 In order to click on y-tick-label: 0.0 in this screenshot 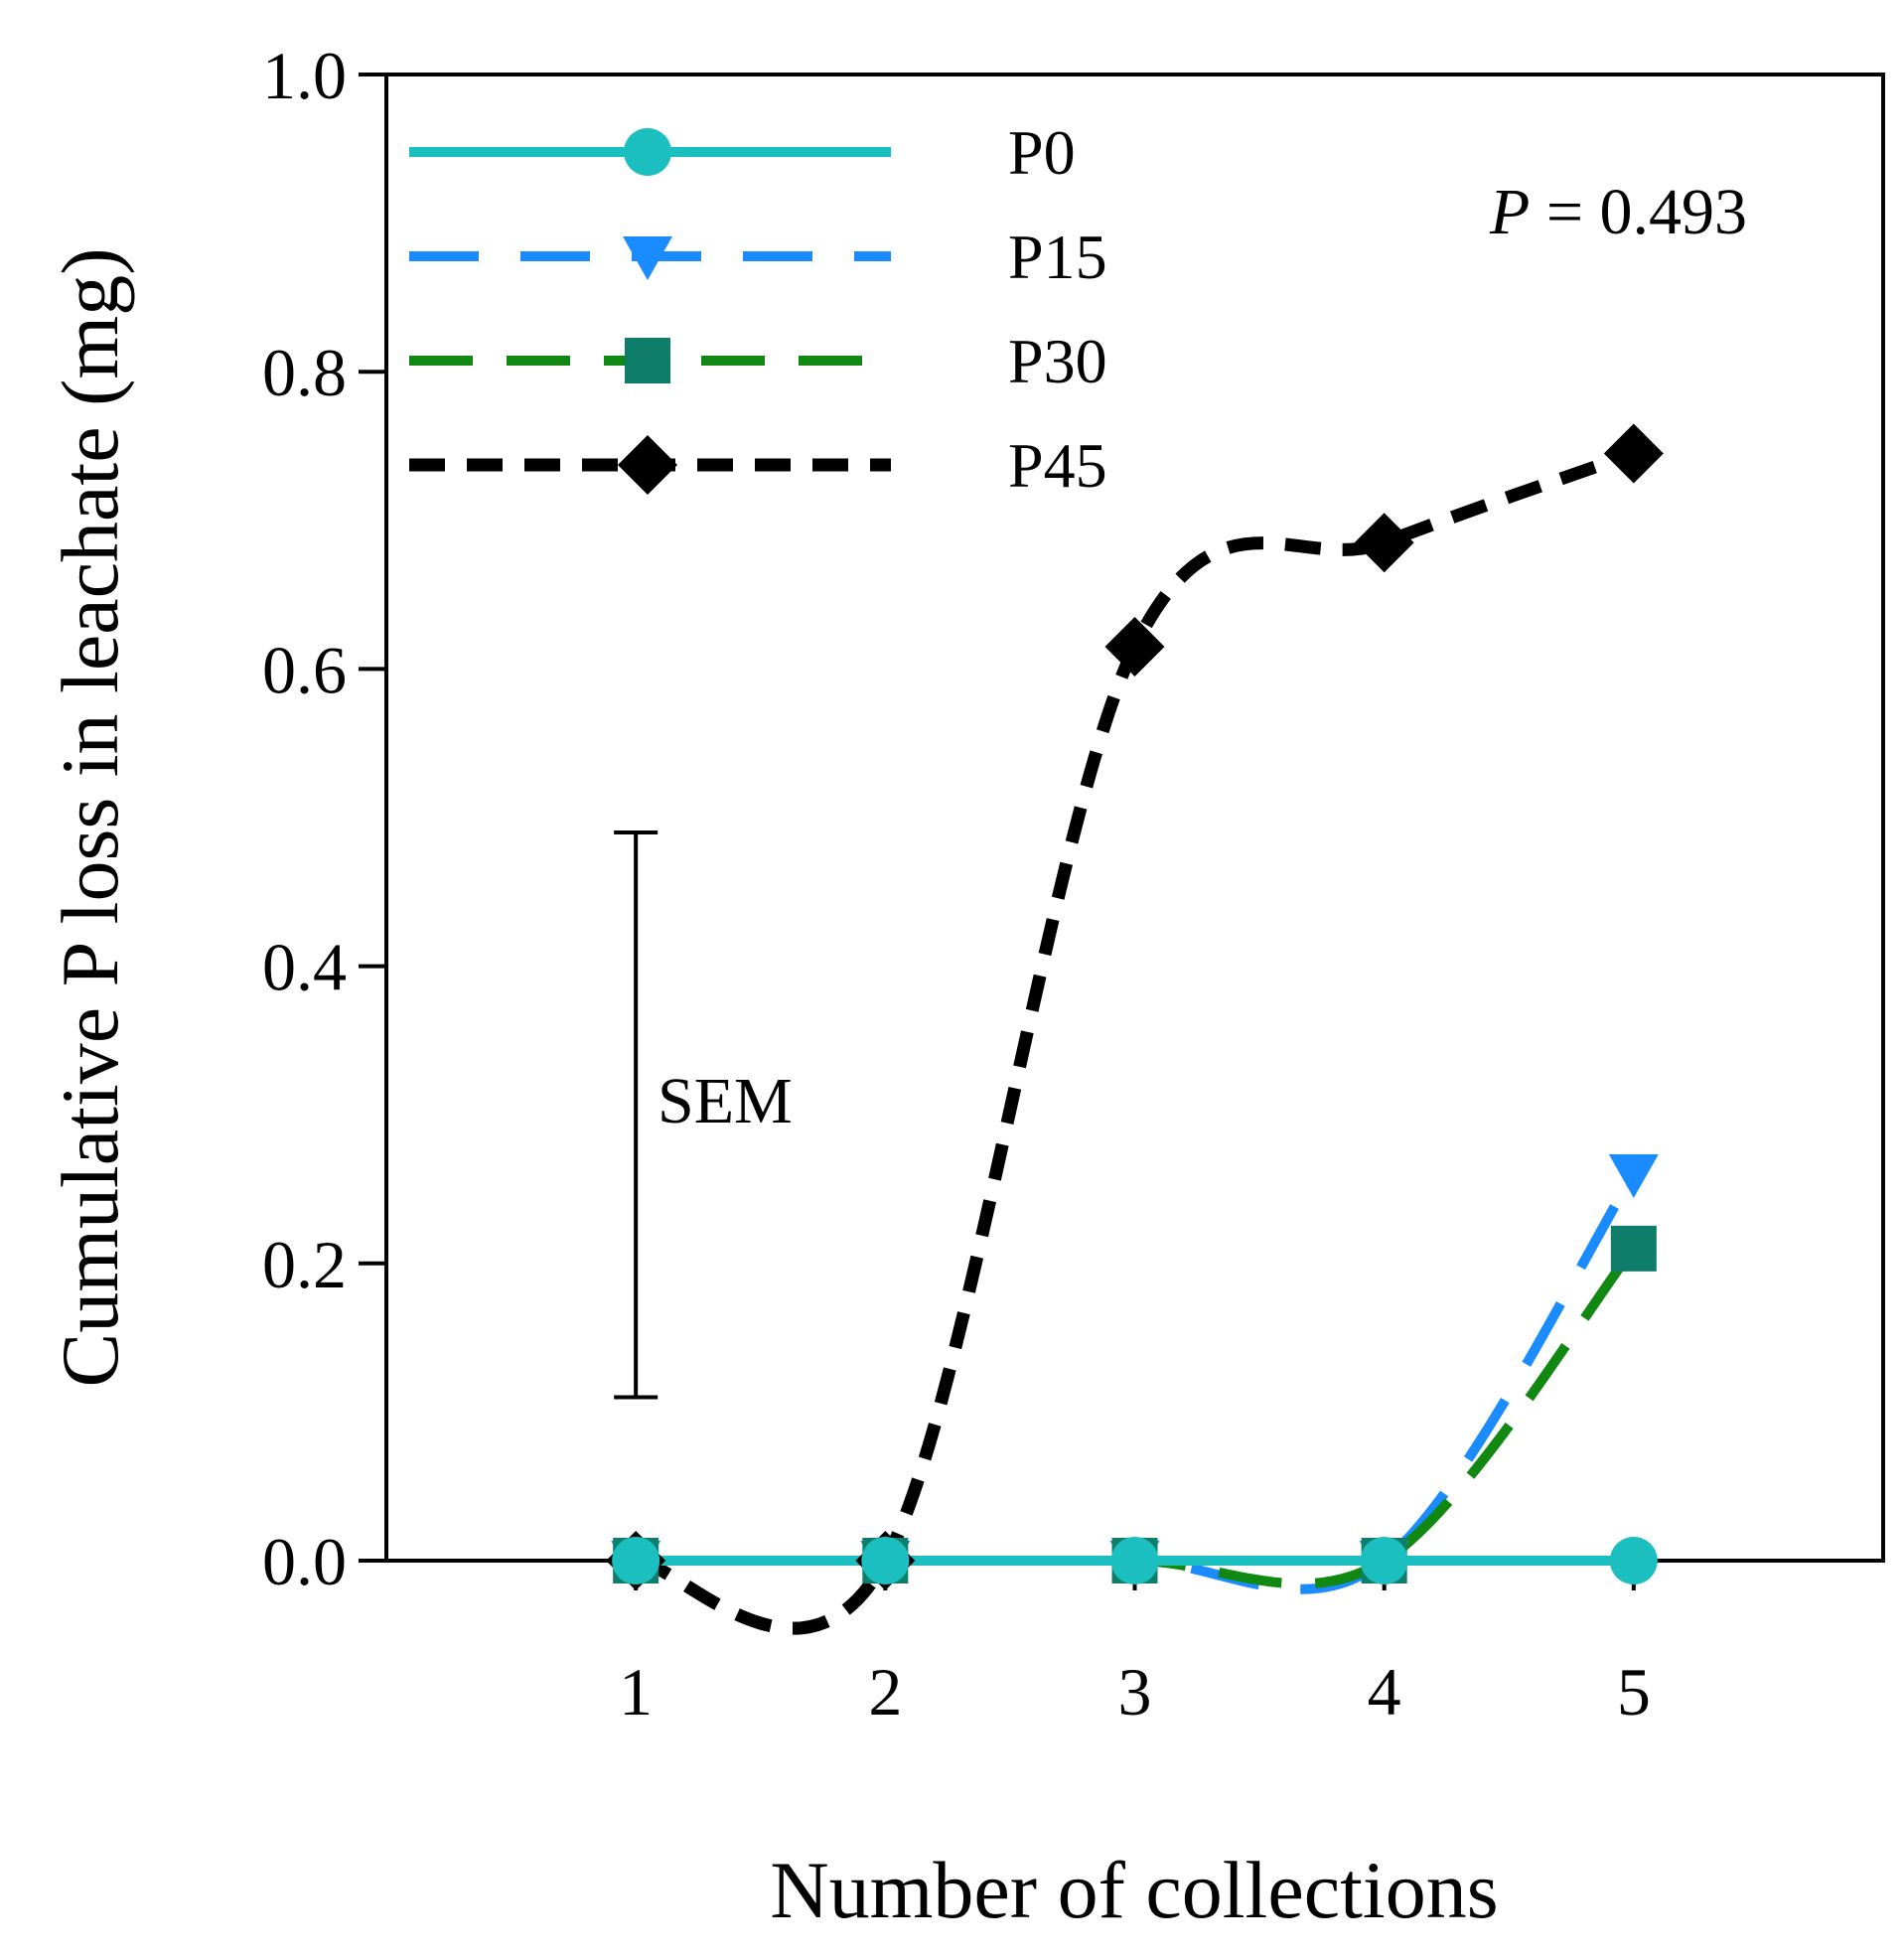, I will do `click(304, 1561)`.